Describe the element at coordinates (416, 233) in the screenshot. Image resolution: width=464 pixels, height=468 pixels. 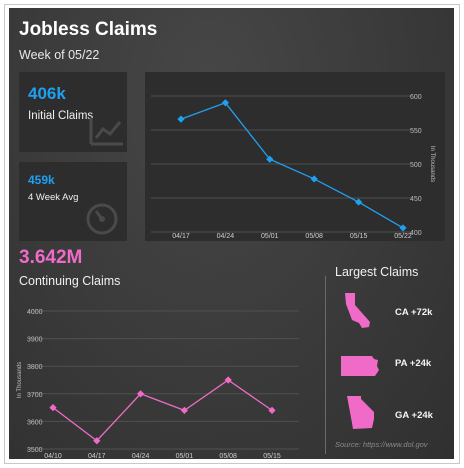
I see `y-tick-label: 400` at that location.